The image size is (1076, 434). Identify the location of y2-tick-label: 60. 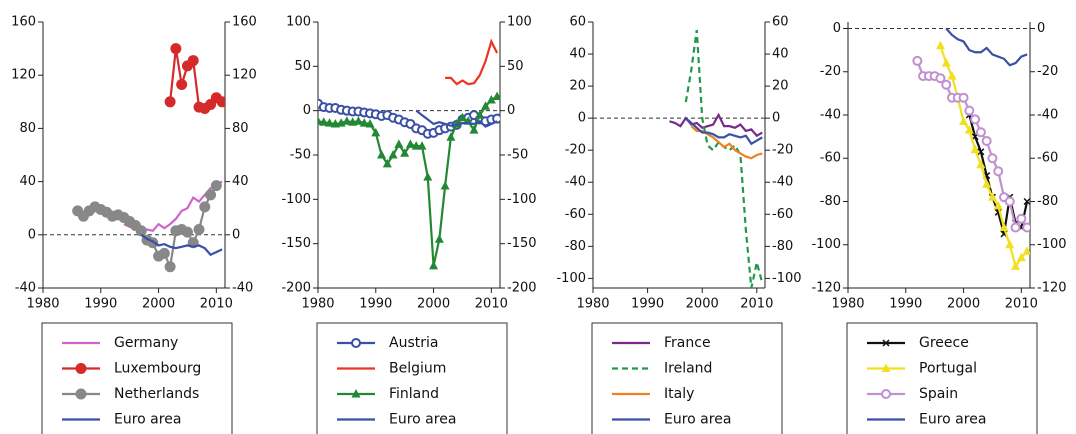
(780, 22).